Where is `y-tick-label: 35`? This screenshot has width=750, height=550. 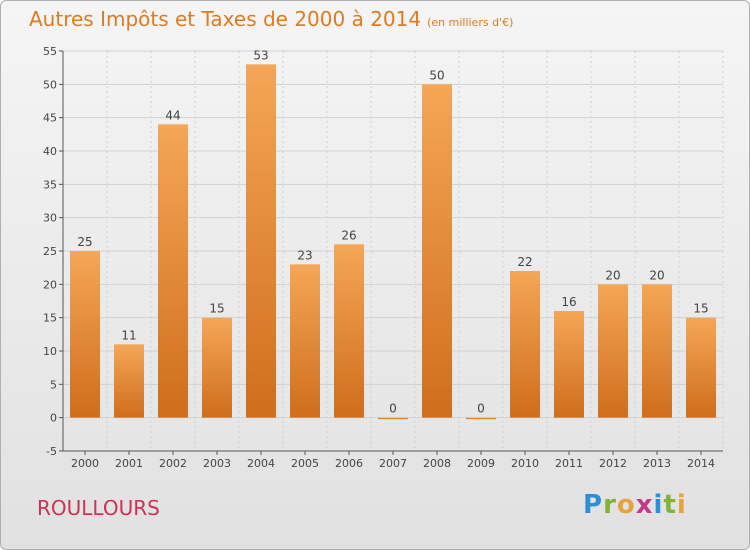 y-tick-label: 35 is located at coordinates (50, 184).